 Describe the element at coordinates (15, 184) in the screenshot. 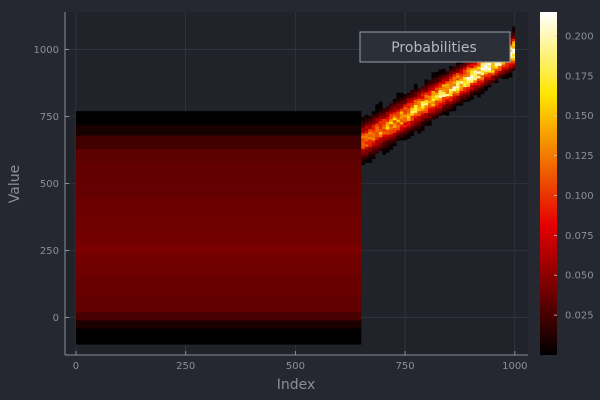

I see `y-axis-label: Value` at that location.